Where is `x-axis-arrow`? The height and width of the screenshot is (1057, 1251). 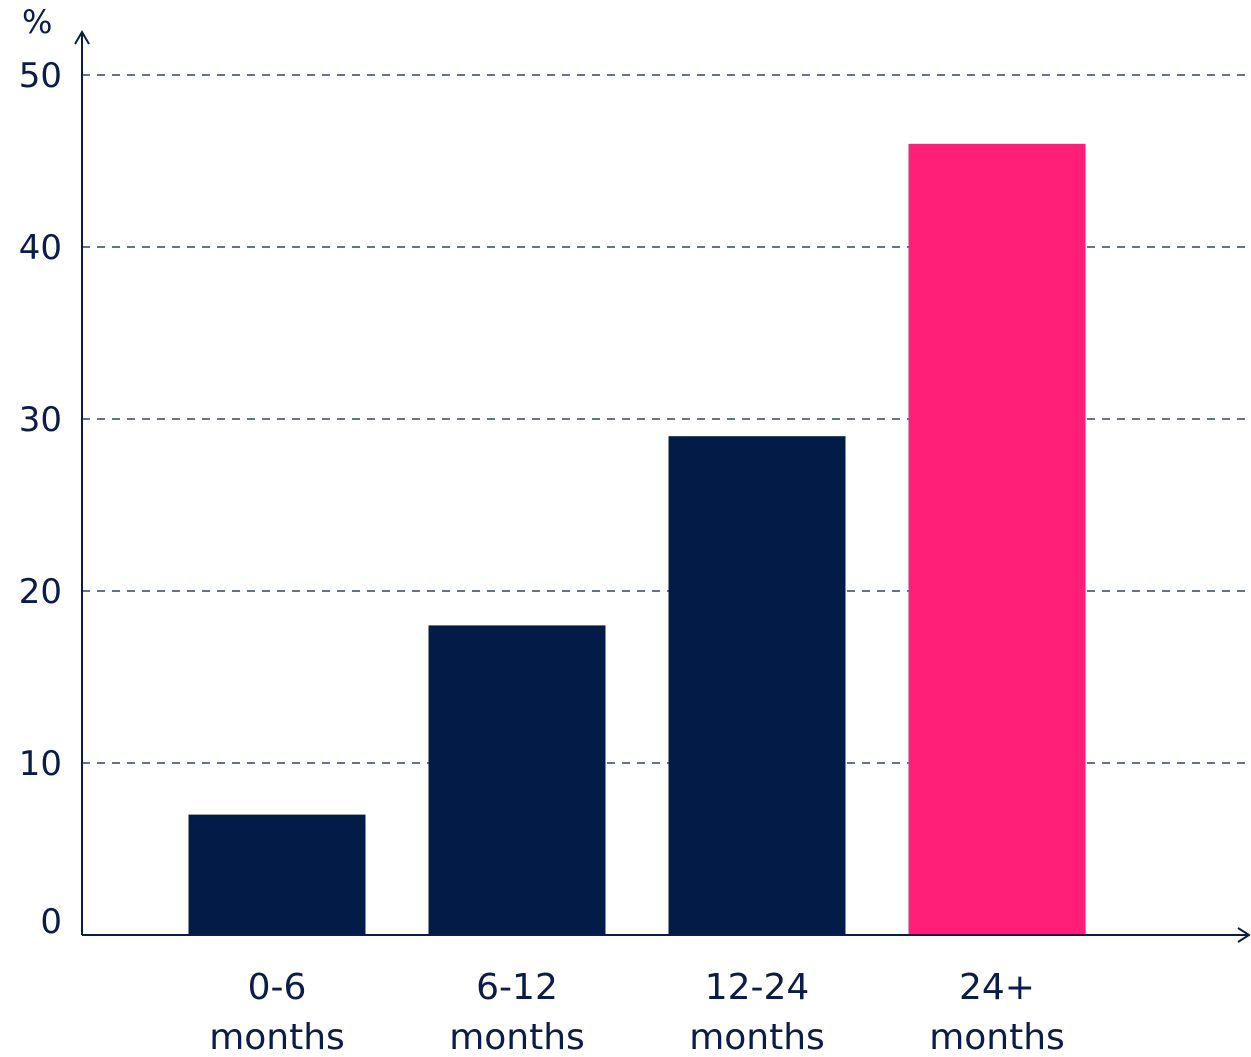
x-axis-arrow is located at coordinates (1244, 935).